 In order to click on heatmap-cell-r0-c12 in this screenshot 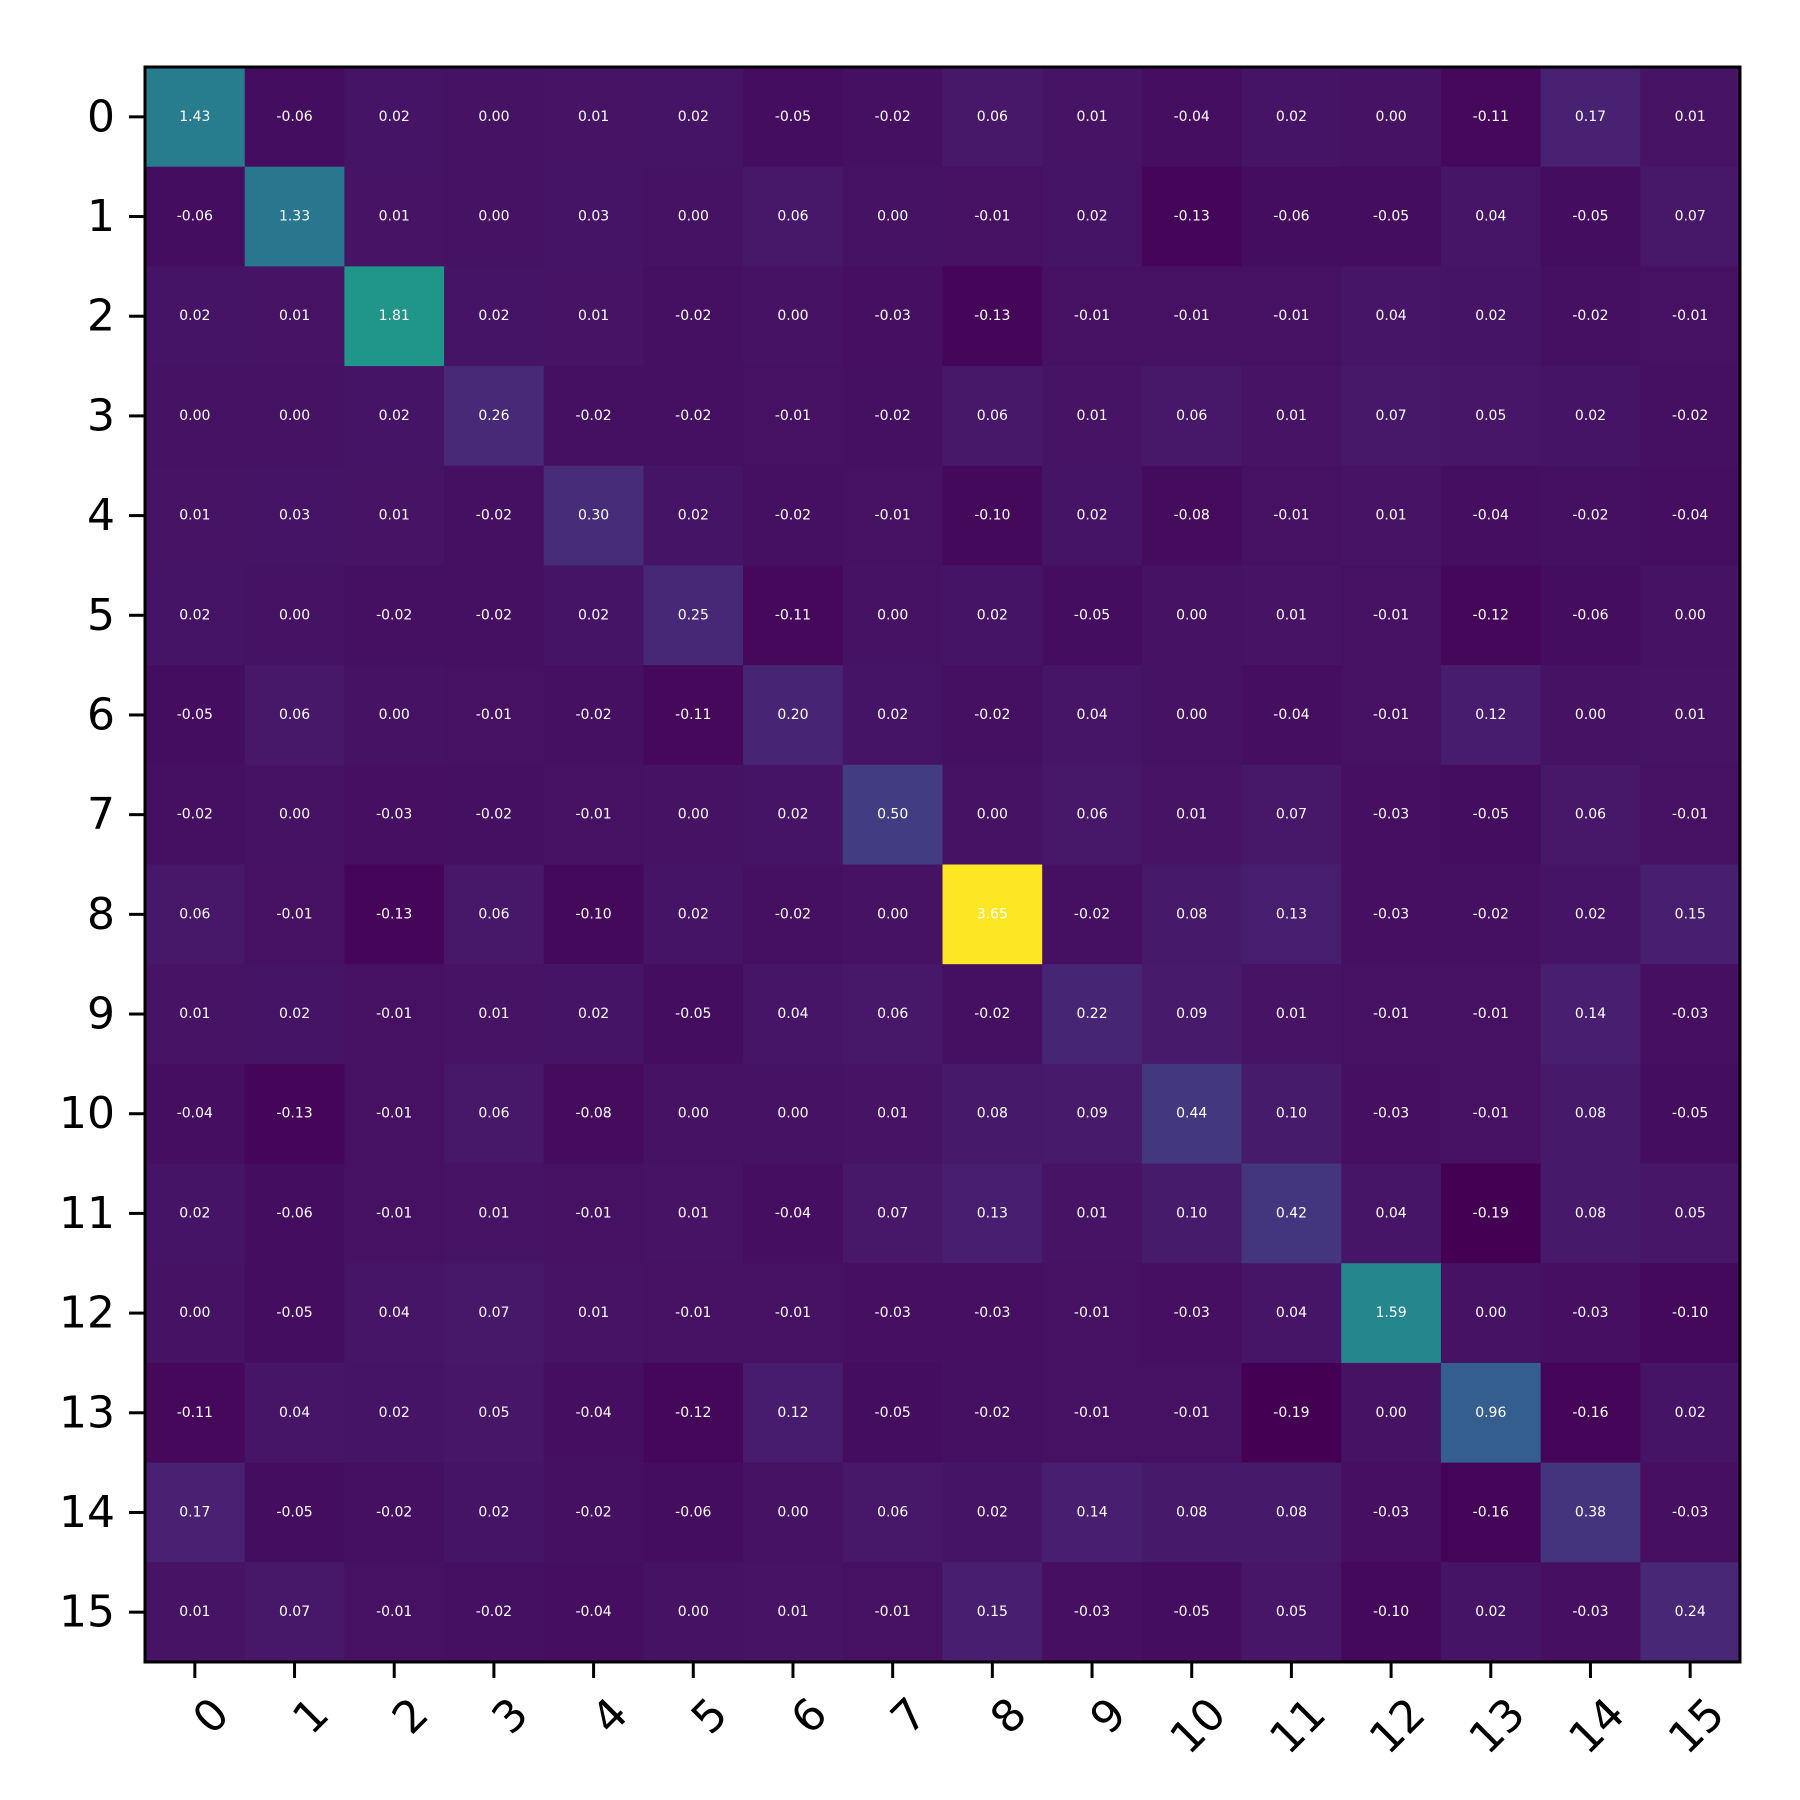, I will do `click(1391, 117)`.